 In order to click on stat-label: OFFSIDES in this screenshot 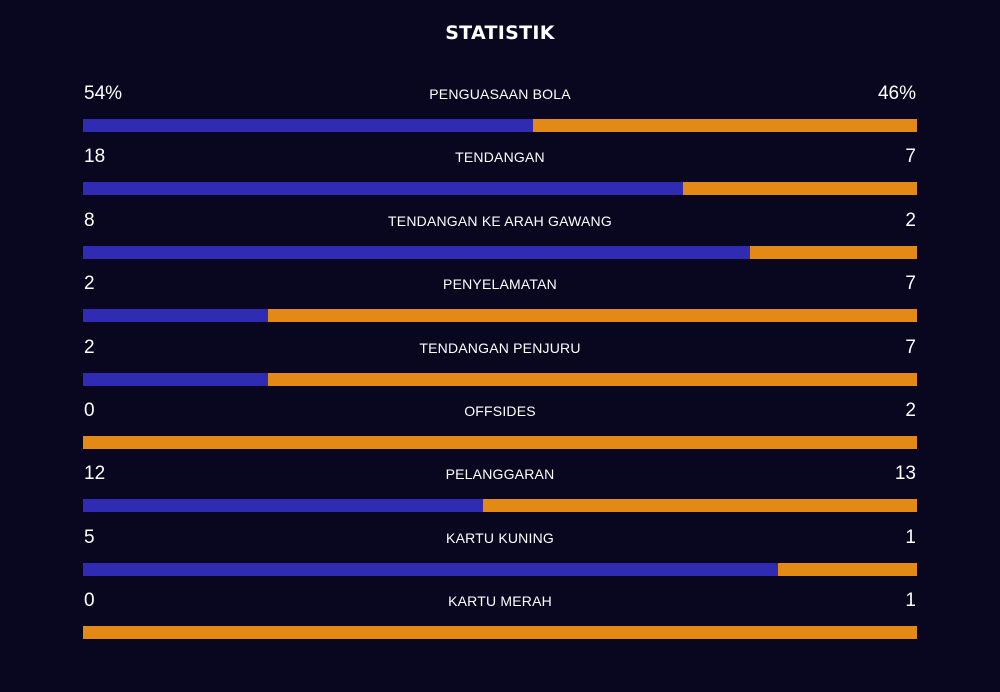, I will do `click(500, 410)`.